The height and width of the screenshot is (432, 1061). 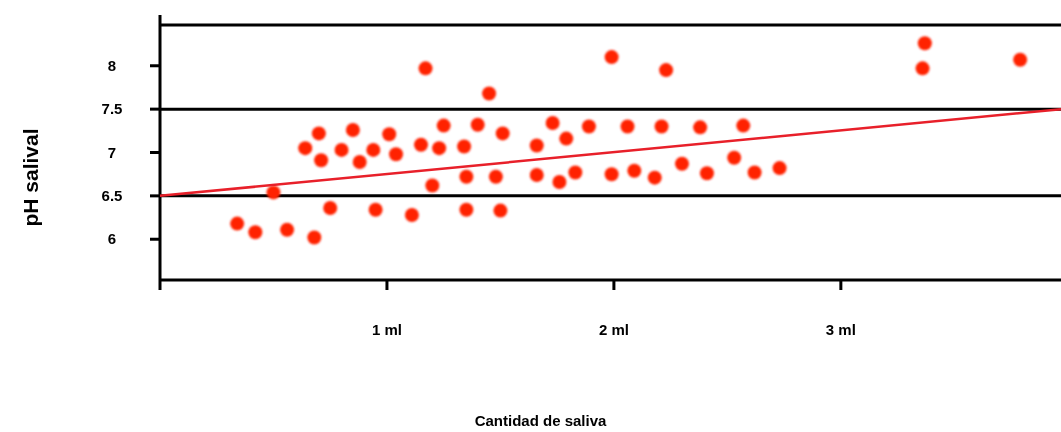 What do you see at coordinates (112, 239) in the screenshot?
I see `y-tick-label: 6` at bounding box center [112, 239].